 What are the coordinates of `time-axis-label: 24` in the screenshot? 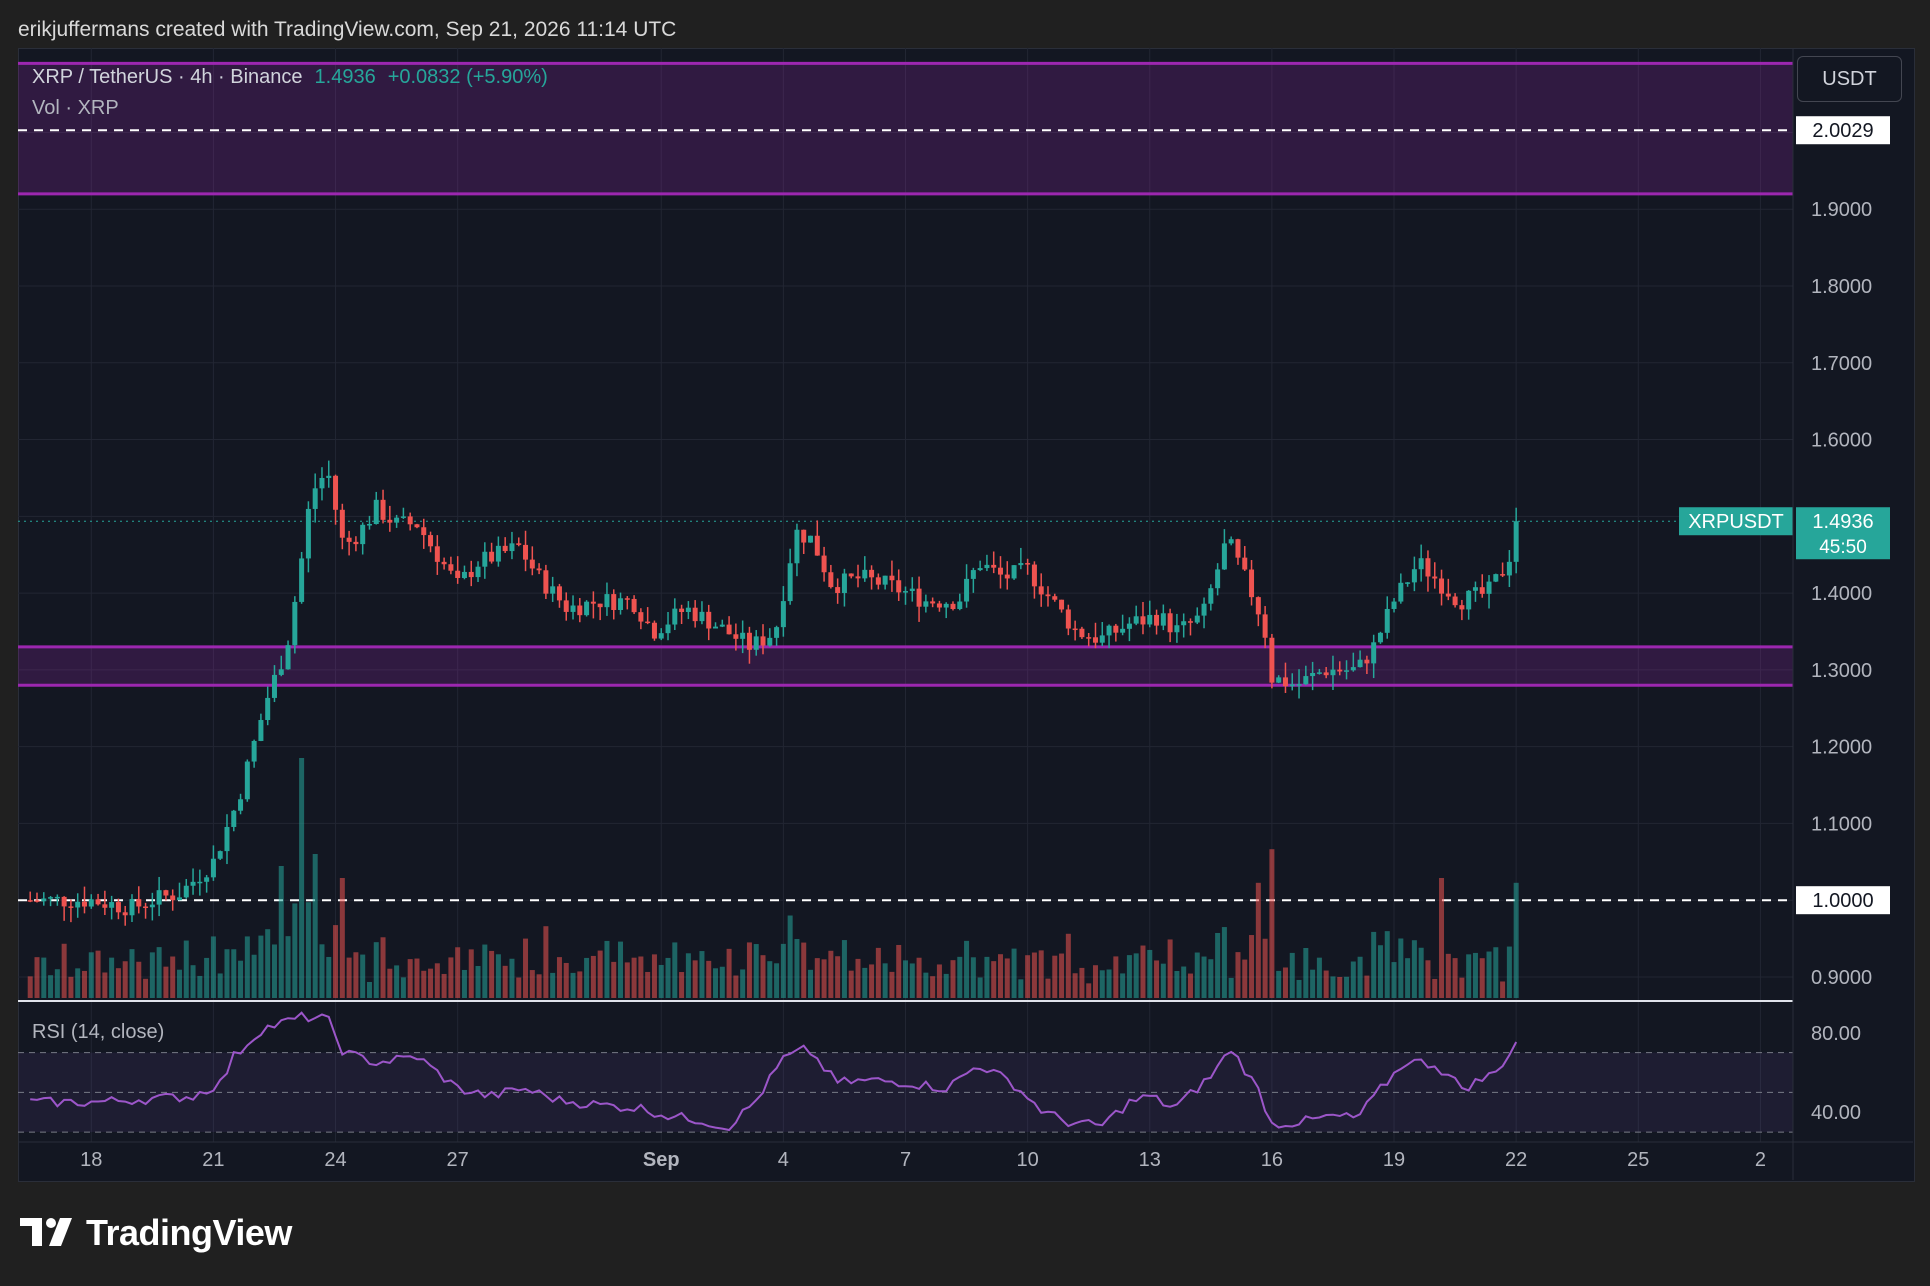 It's located at (335, 1160).